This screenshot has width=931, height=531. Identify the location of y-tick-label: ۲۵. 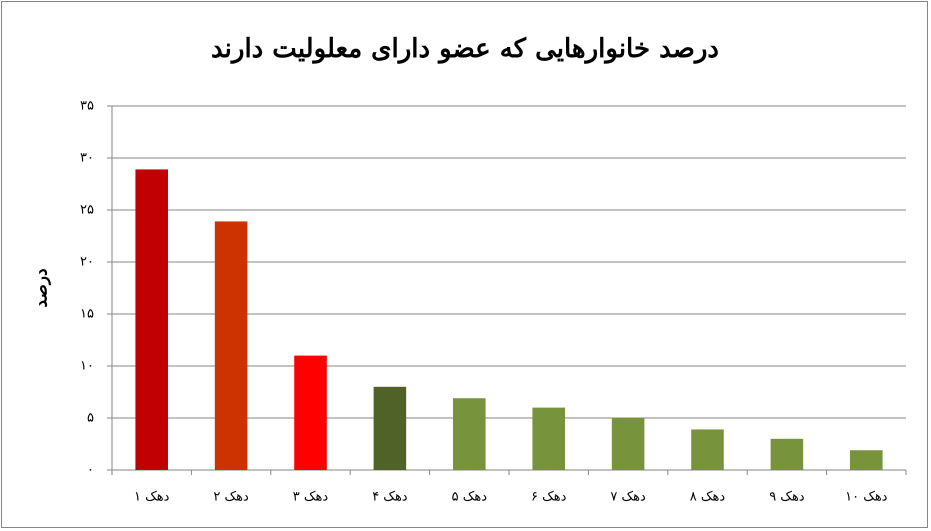
(87, 210).